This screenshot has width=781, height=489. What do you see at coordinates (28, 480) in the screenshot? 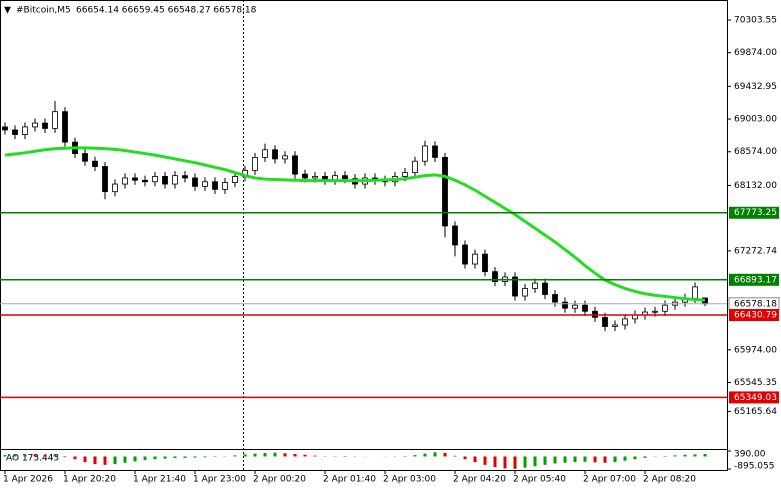
I see `x-tick-label: 1 Apr 2026` at bounding box center [28, 480].